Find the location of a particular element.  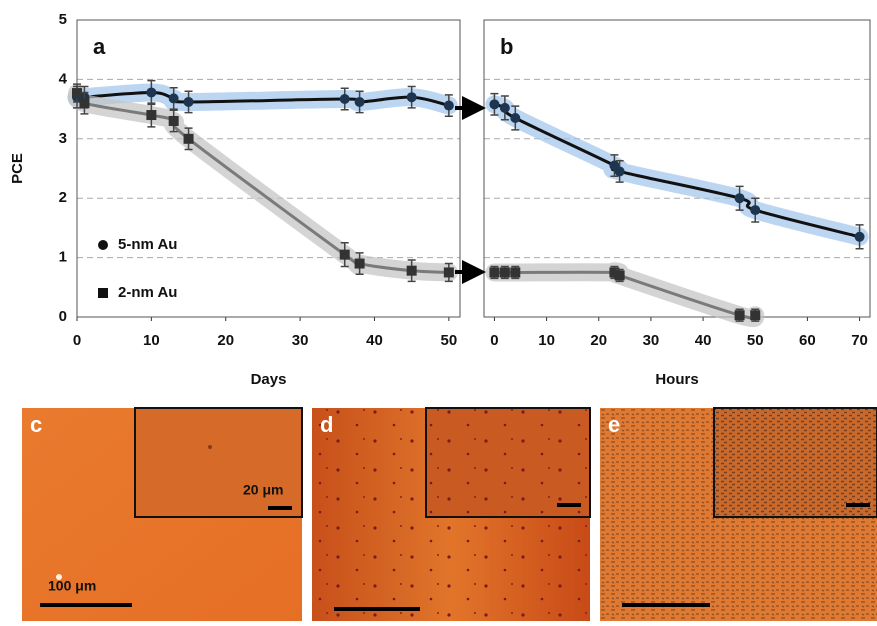

panel-letter: a is located at coordinates (99, 46).